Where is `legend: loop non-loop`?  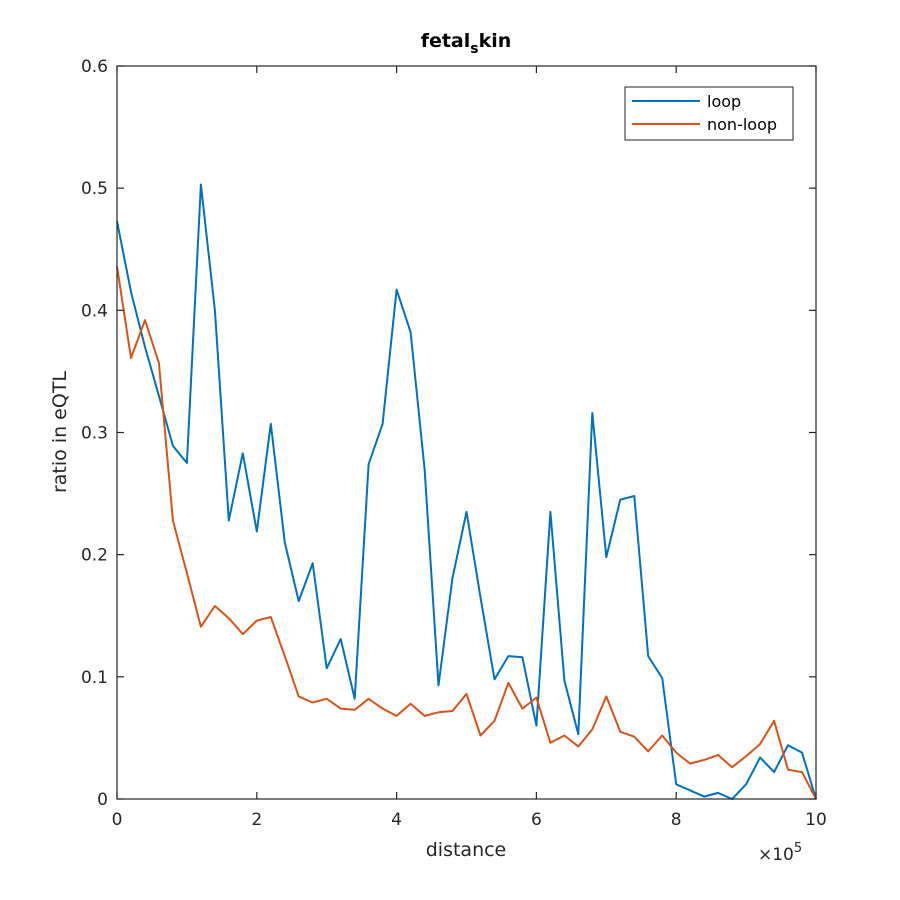 legend: loop non-loop is located at coordinates (709, 113).